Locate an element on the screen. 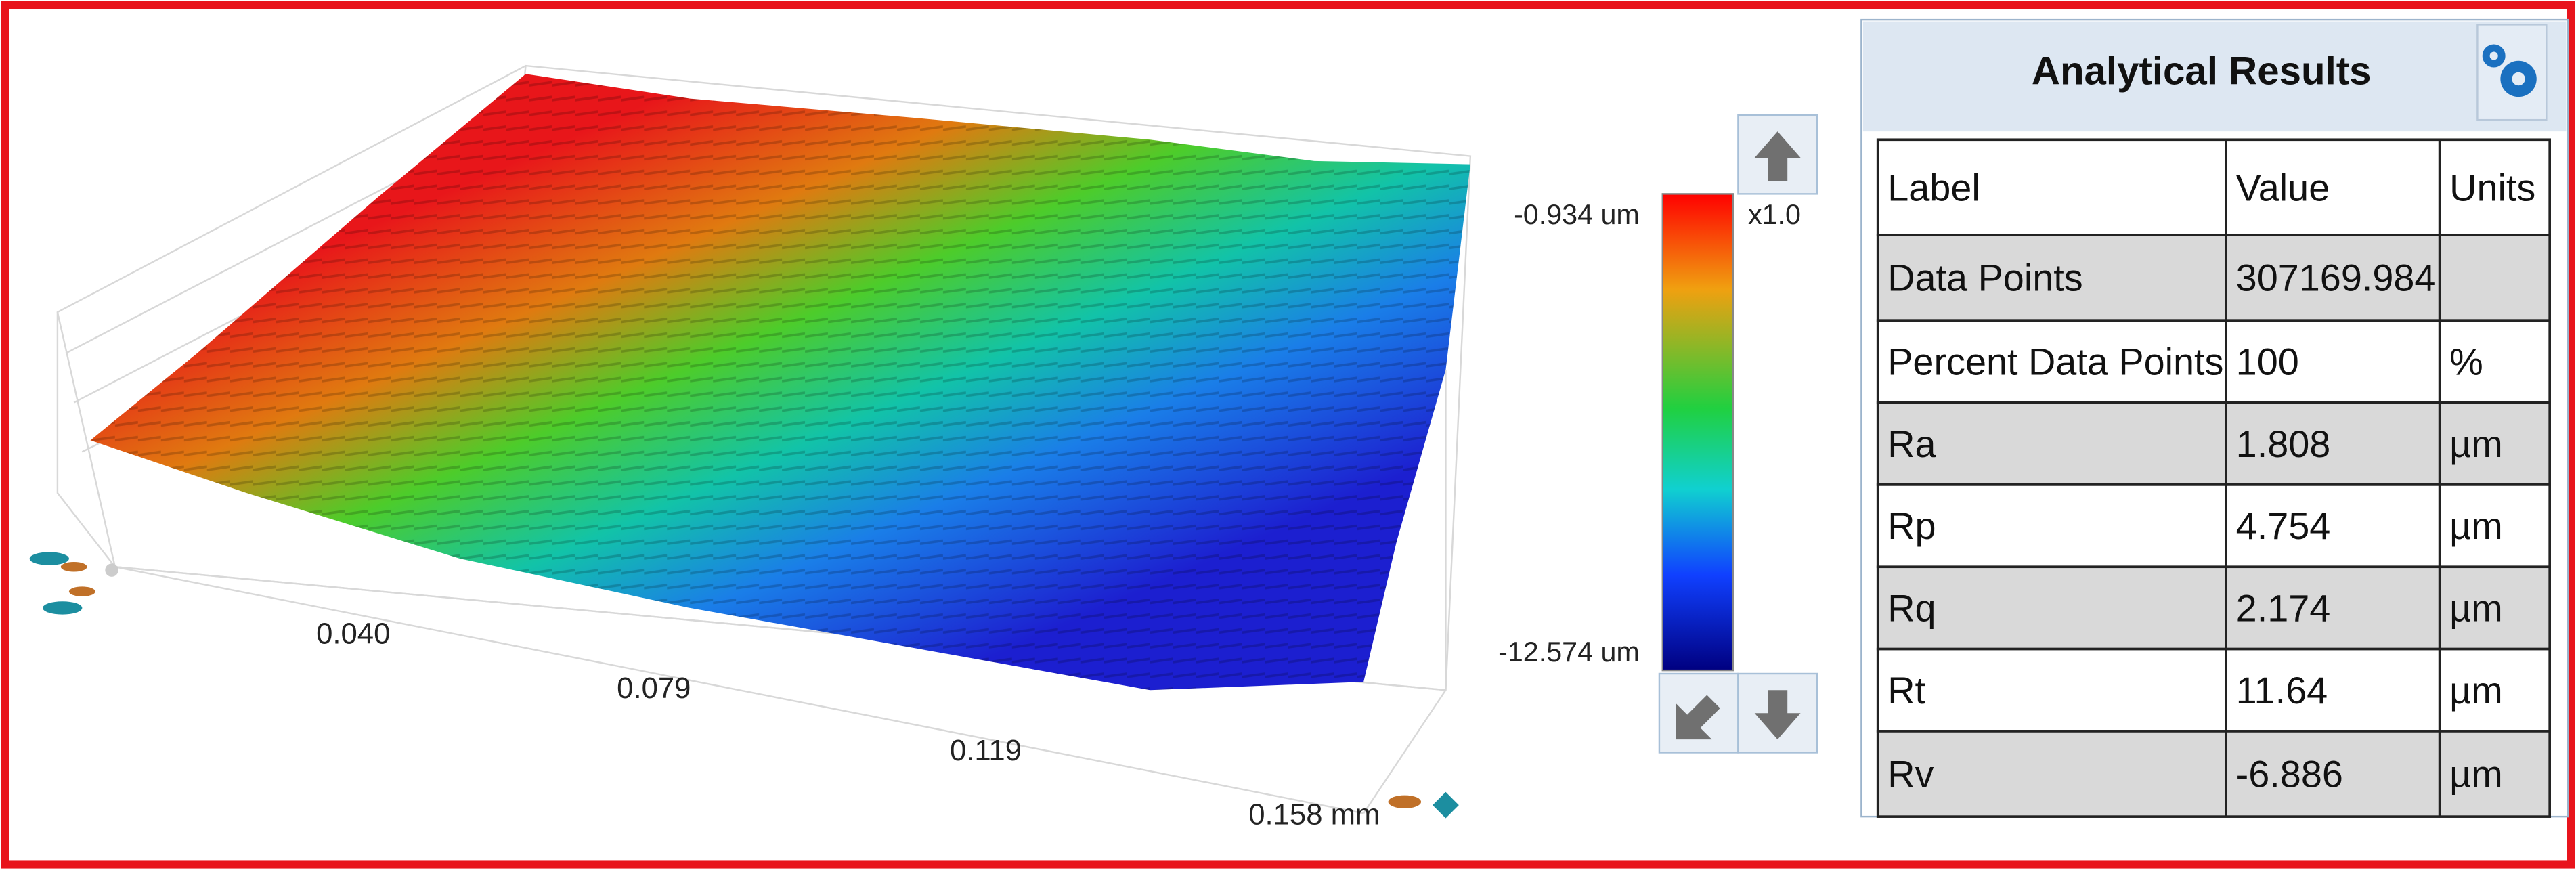 The image size is (2576, 870). column-header: Value is located at coordinates (2283, 187).